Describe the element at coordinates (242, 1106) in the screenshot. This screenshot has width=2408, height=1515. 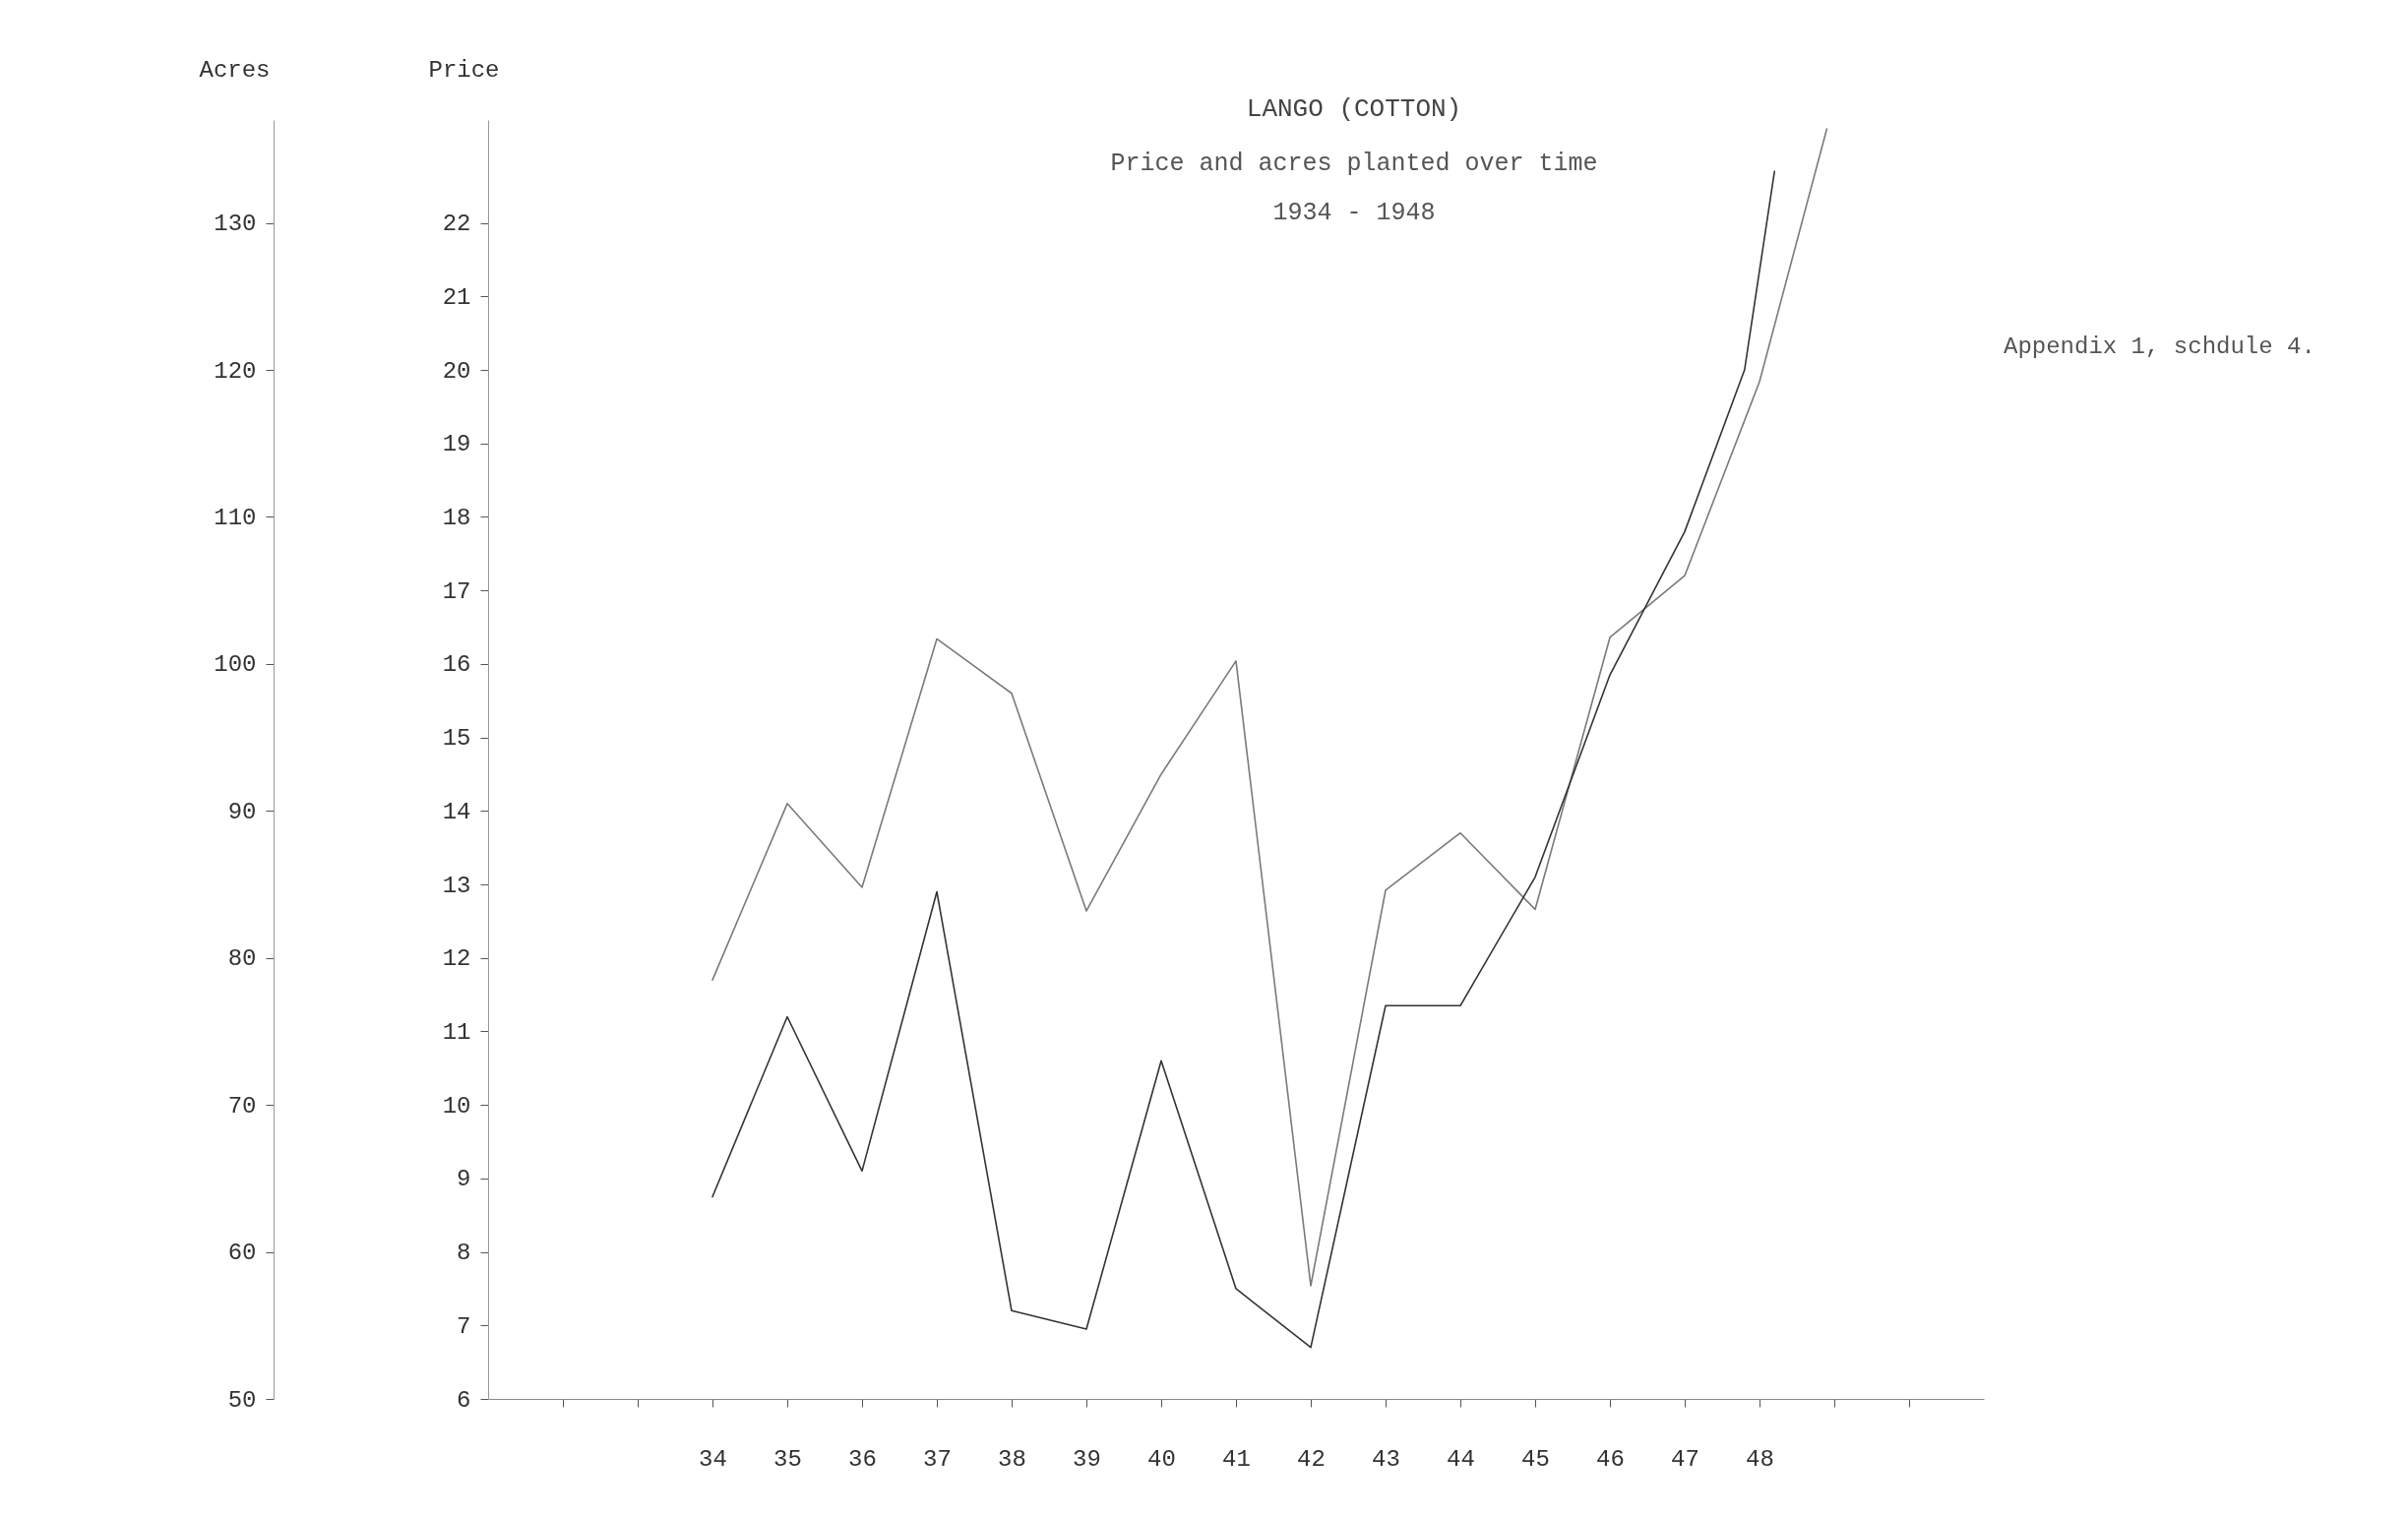
I see `y-tick-label: 70` at that location.